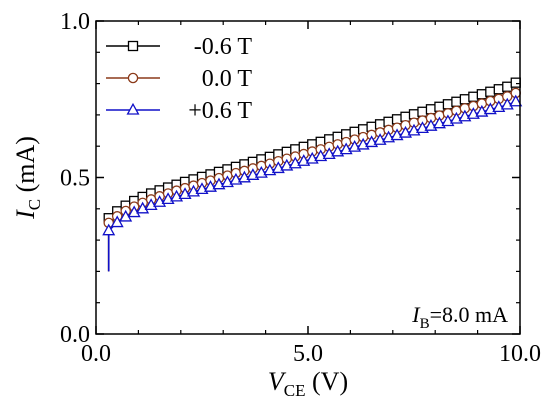 The width and height of the screenshot is (550, 410). I want to click on legend: -0.6 T 0.0 T +0.6 T, so click(179, 79).